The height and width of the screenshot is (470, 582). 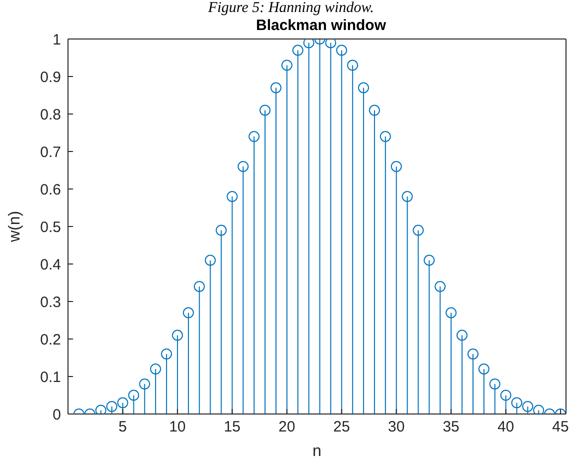 What do you see at coordinates (287, 427) in the screenshot?
I see `x-tick-label: 20` at bounding box center [287, 427].